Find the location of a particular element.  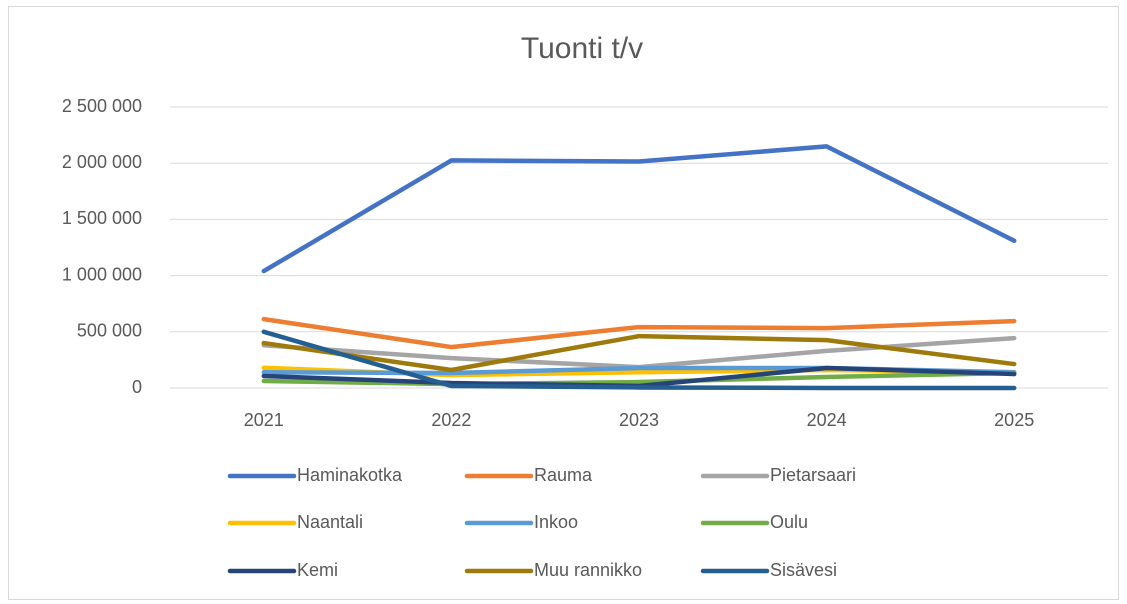

y-tick-label: 0 is located at coordinates (137, 387).